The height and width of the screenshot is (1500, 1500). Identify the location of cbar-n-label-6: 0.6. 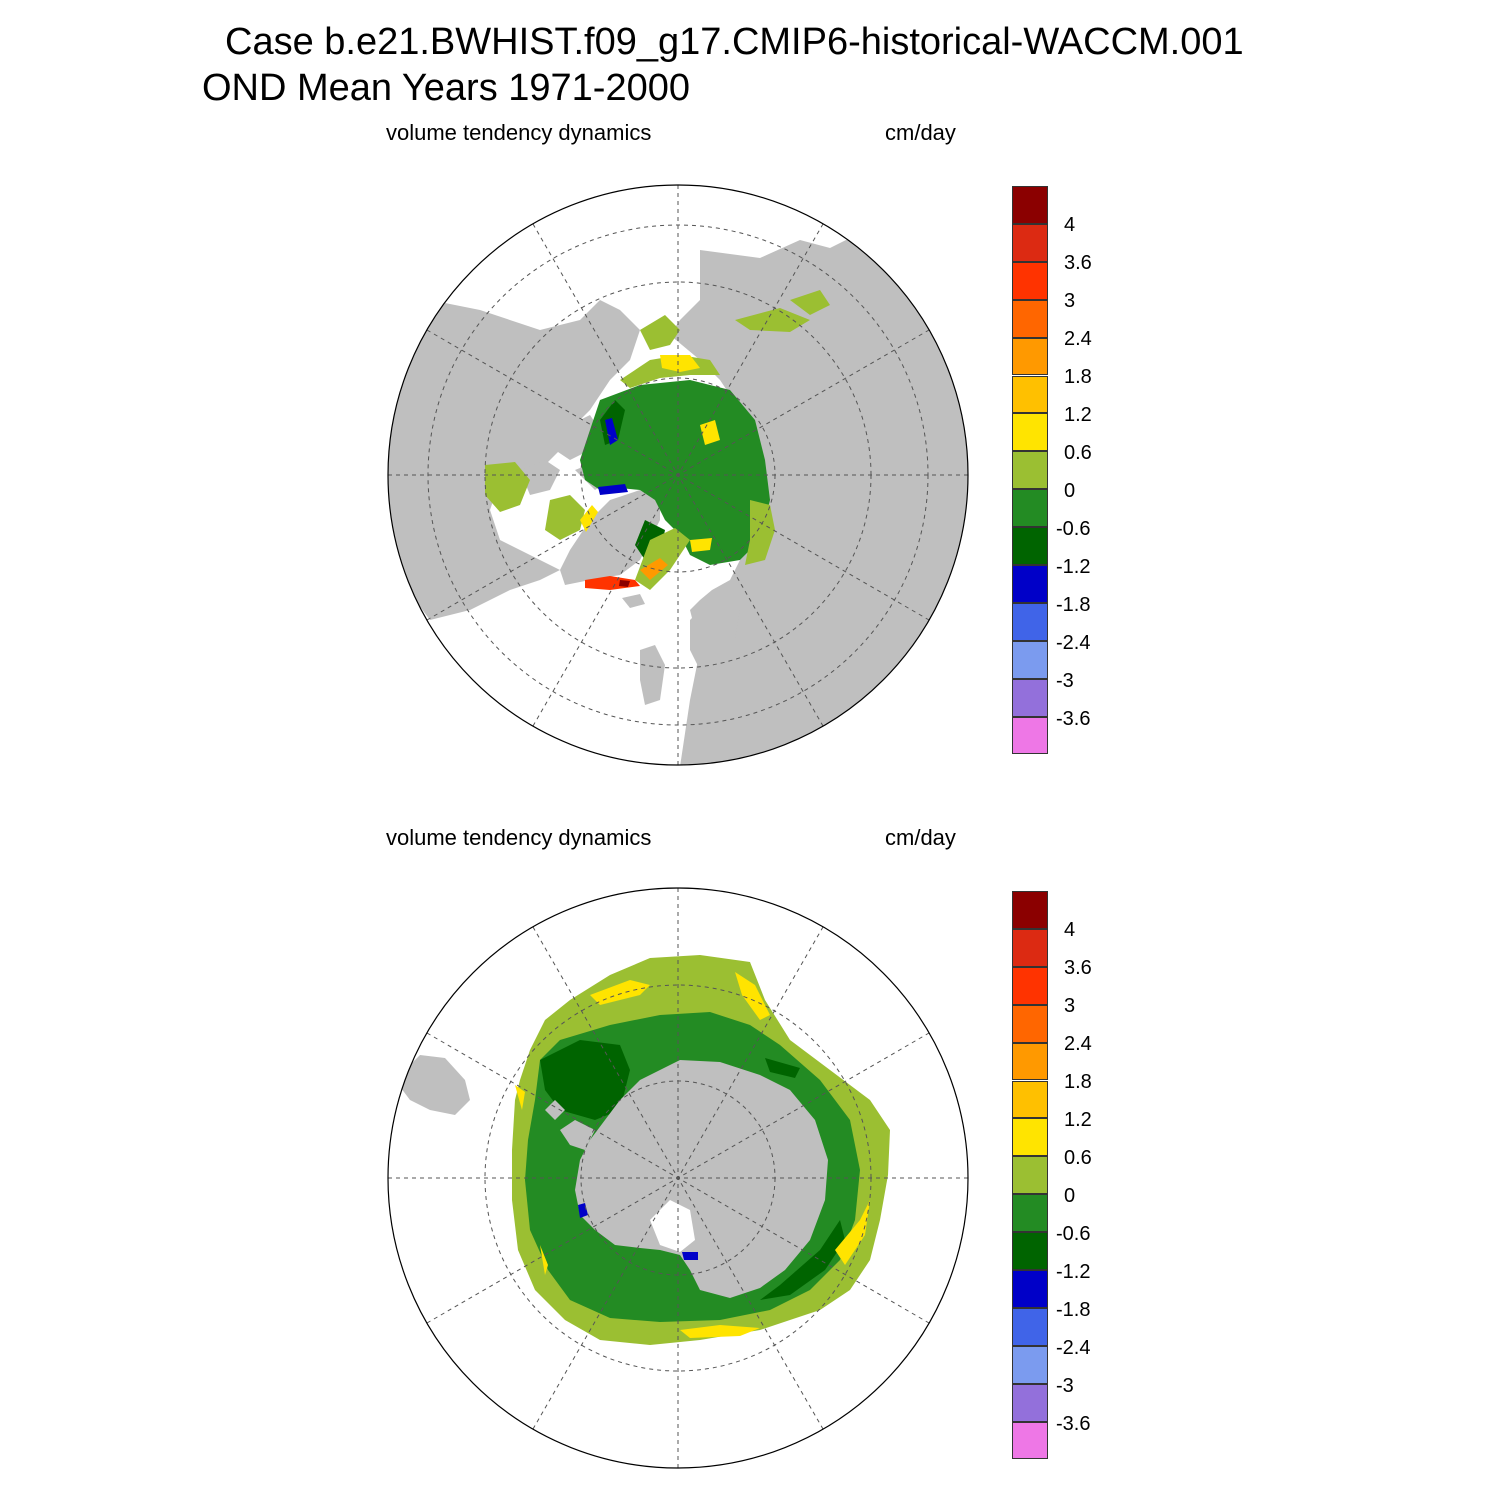
(1078, 453).